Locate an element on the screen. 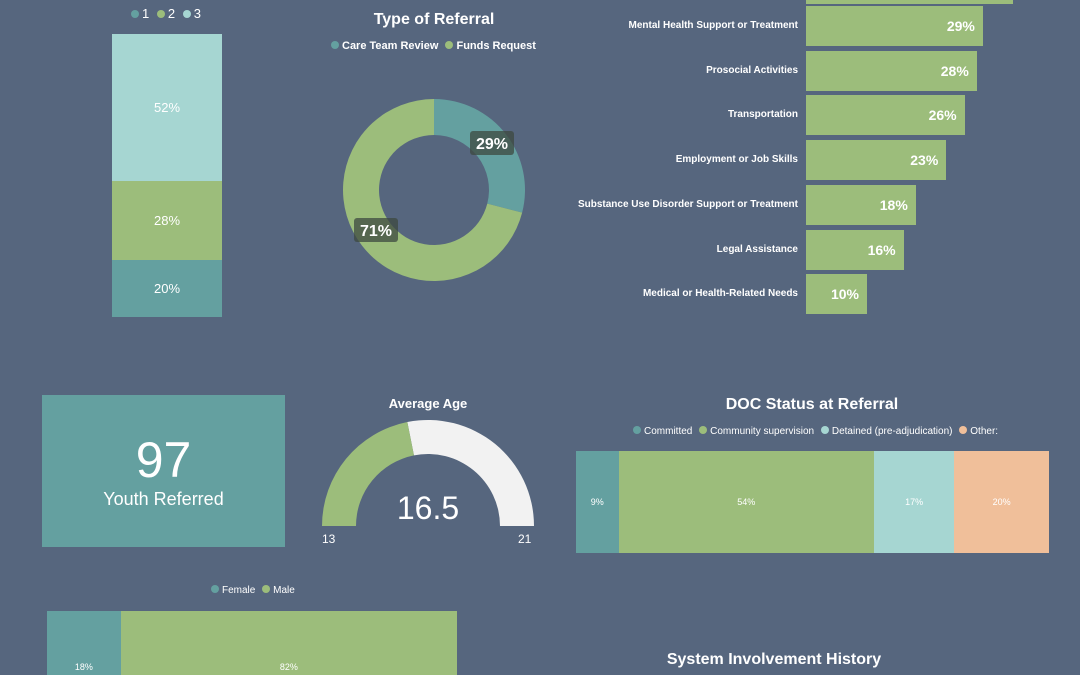 This screenshot has height=675, width=1080. legend-item-committed: Committed is located at coordinates (662, 431).